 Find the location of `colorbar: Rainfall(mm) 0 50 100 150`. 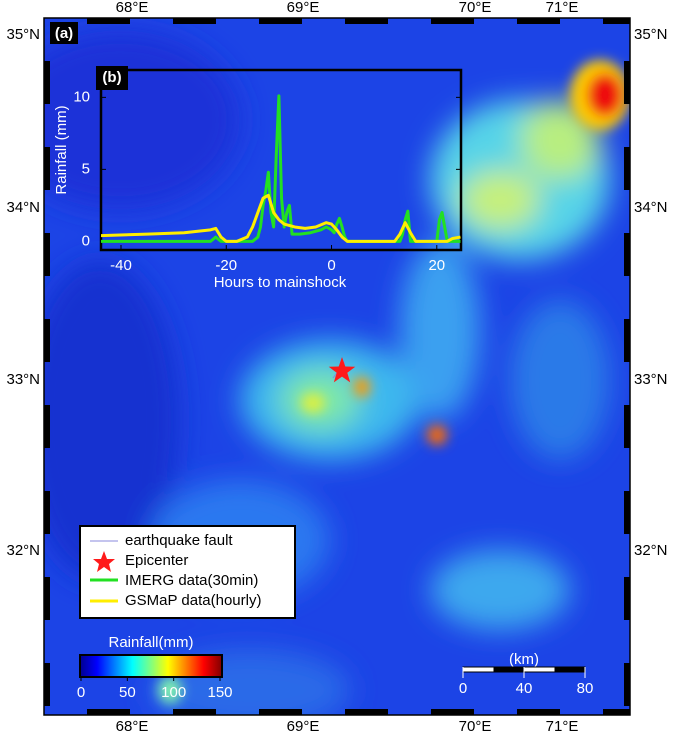

colorbar: Rainfall(mm) 0 50 100 150 is located at coordinates (155, 667).